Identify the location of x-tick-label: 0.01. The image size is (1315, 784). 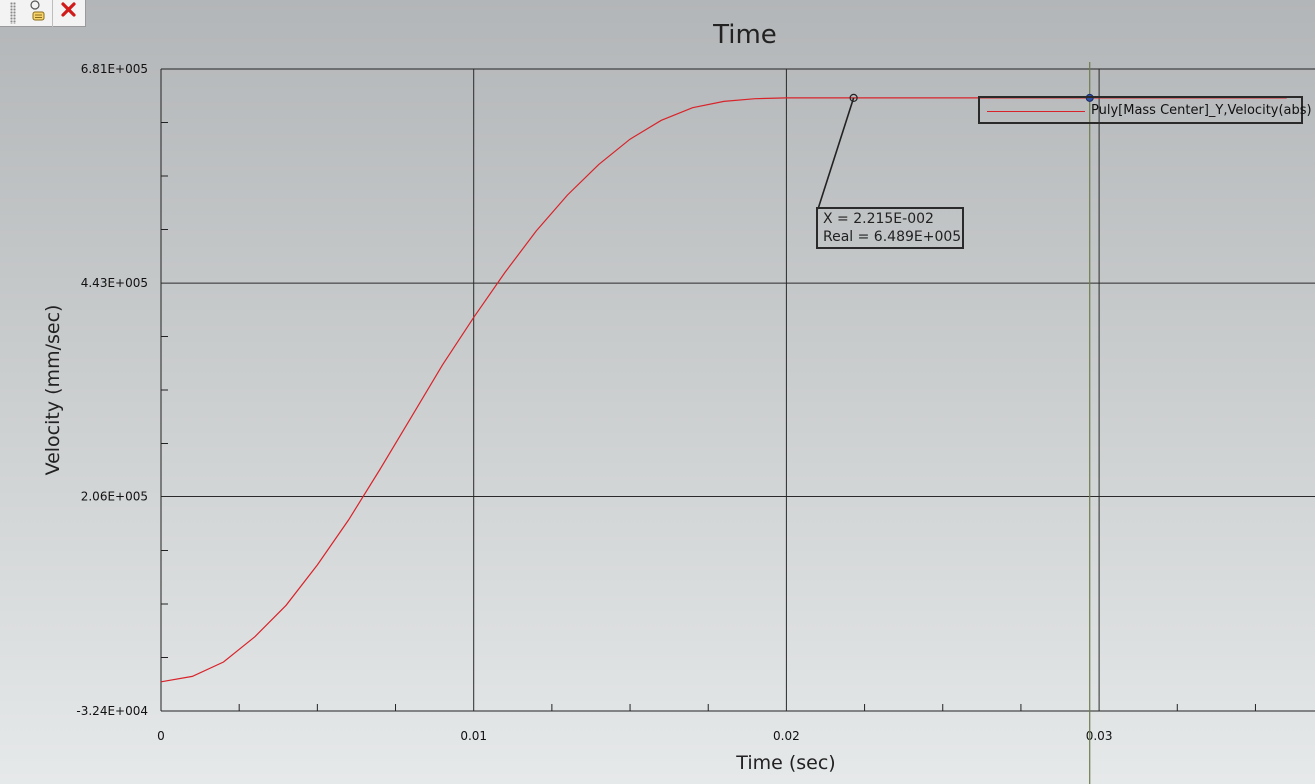
(473, 736).